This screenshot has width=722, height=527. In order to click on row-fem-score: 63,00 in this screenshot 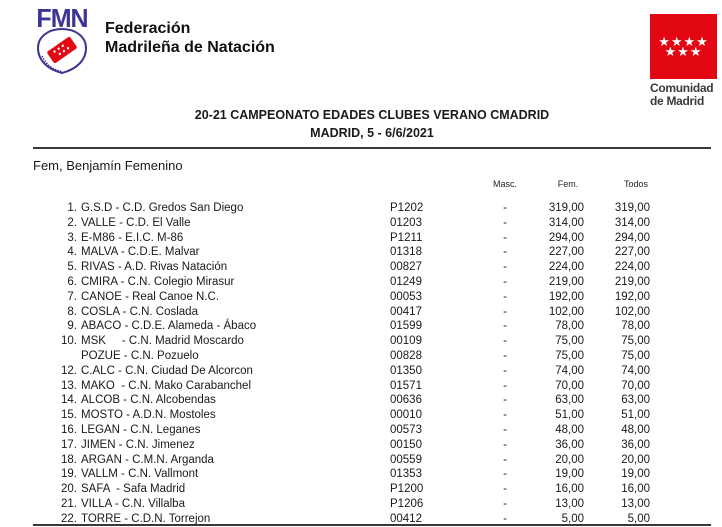, I will do `click(569, 400)`.